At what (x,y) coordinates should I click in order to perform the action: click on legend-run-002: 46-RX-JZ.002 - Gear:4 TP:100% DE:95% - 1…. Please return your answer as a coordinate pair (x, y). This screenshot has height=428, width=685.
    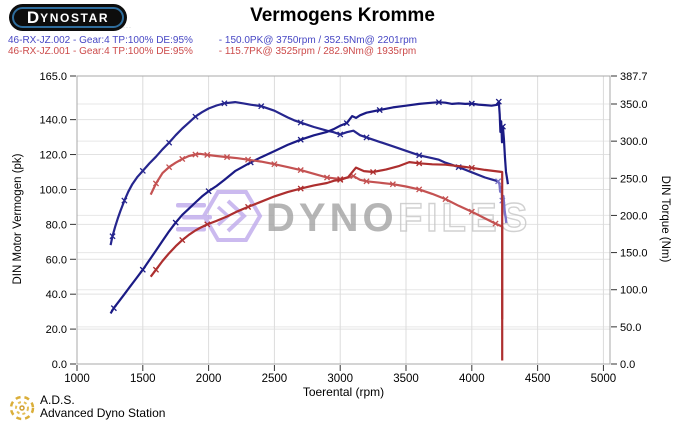
    Looking at the image, I should click on (212, 40).